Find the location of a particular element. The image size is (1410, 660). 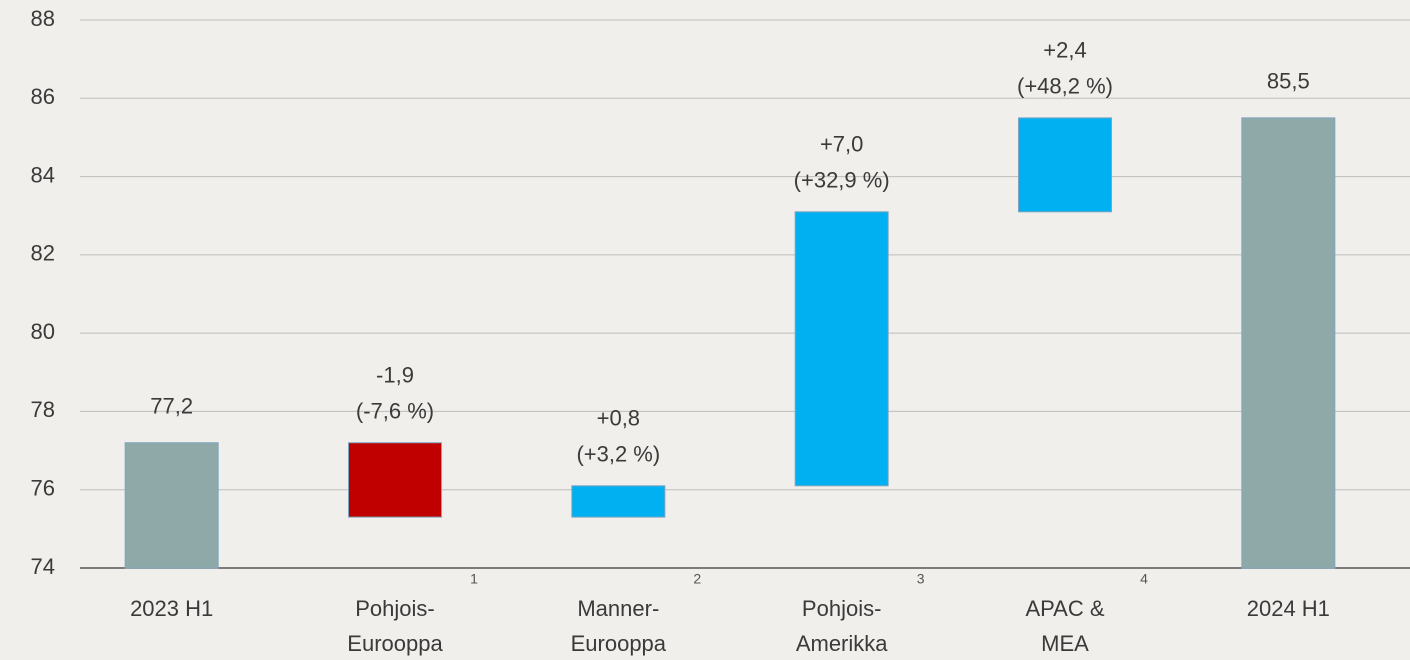

y-tick-label: 80 is located at coordinates (43, 331).